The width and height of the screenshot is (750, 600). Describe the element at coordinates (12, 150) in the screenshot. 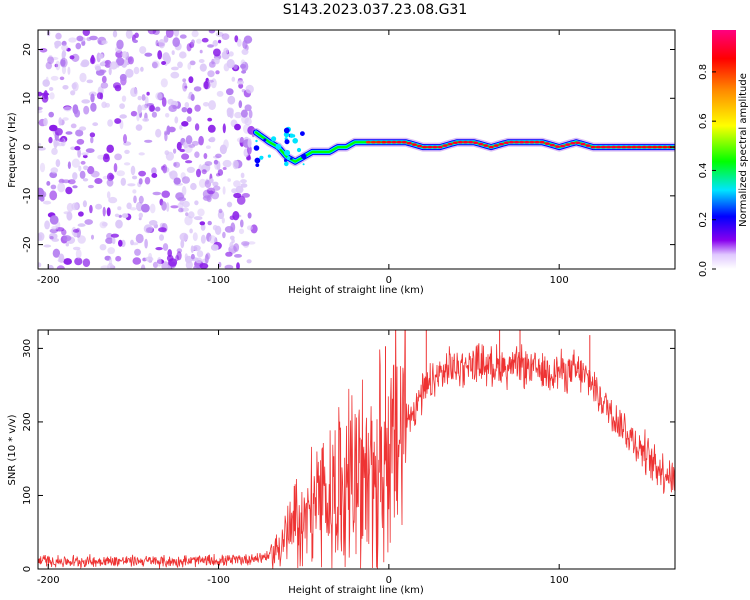

I see `spectrogram-ylabel: Frequency (Hz)` at that location.